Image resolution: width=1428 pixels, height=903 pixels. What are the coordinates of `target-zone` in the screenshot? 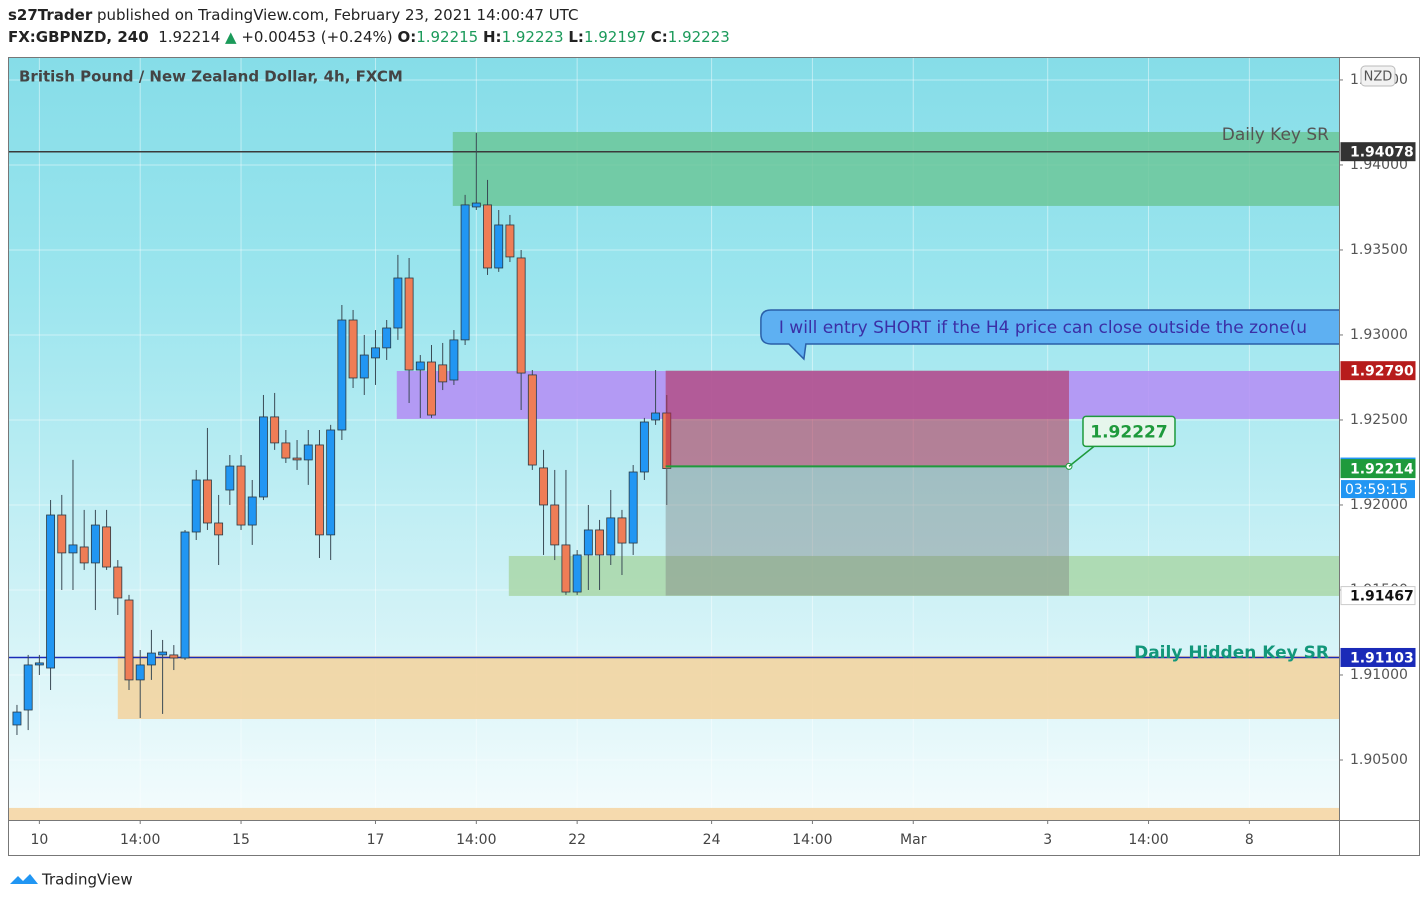 It's located at (867, 531).